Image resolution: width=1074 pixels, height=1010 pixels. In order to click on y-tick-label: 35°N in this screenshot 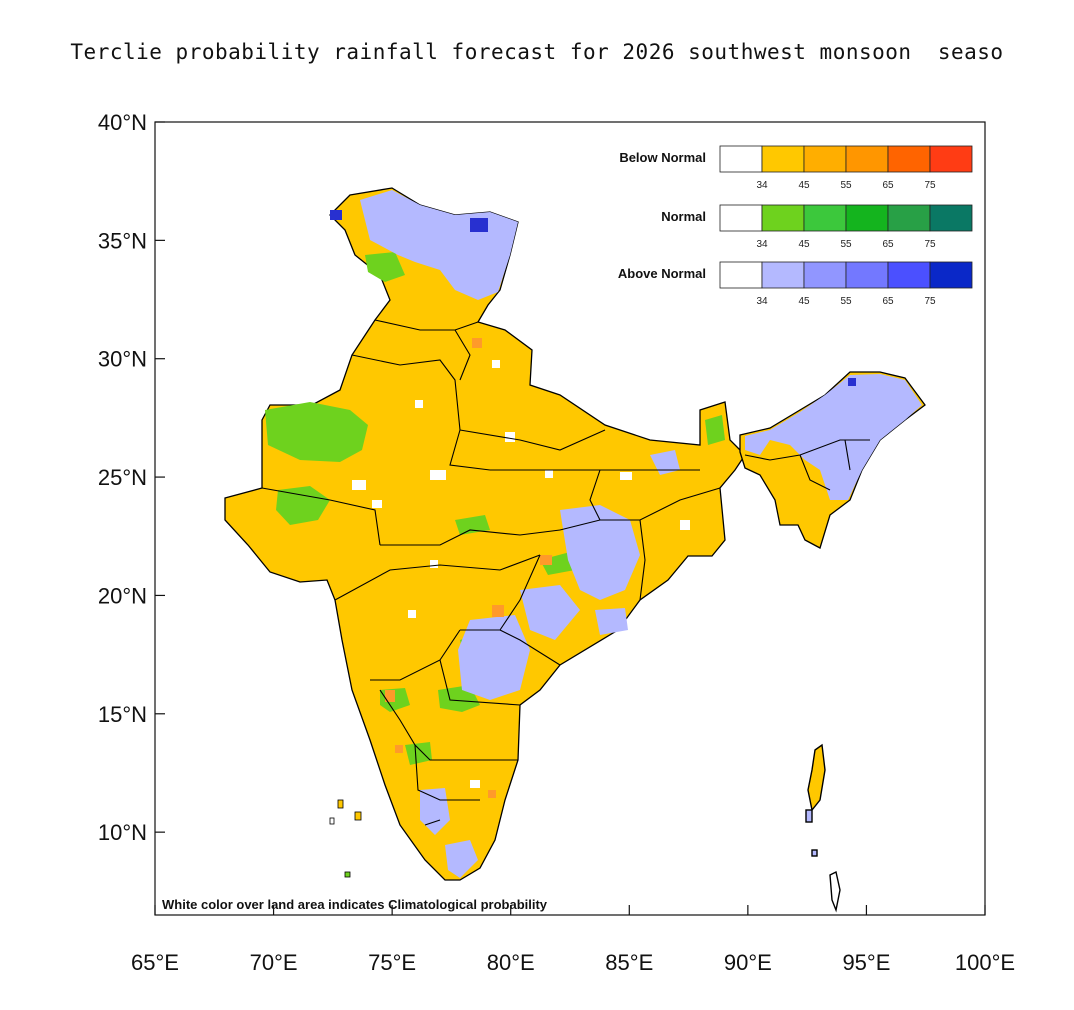, I will do `click(122, 240)`.